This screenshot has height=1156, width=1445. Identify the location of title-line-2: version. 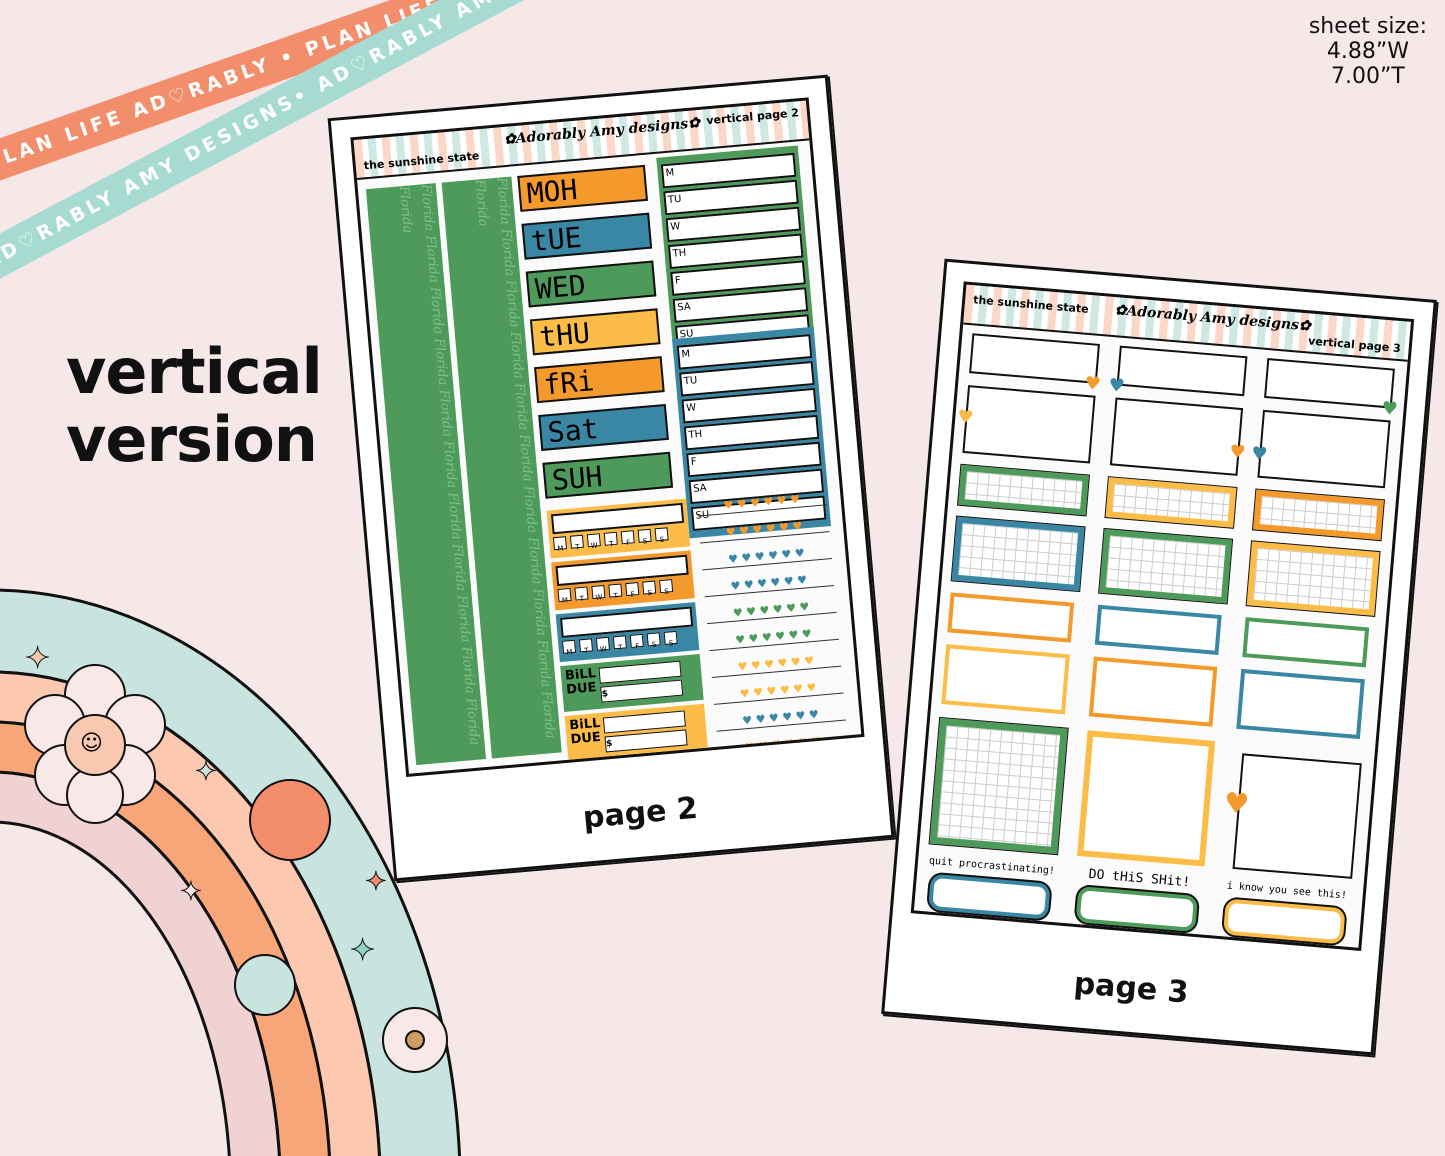
(192, 439).